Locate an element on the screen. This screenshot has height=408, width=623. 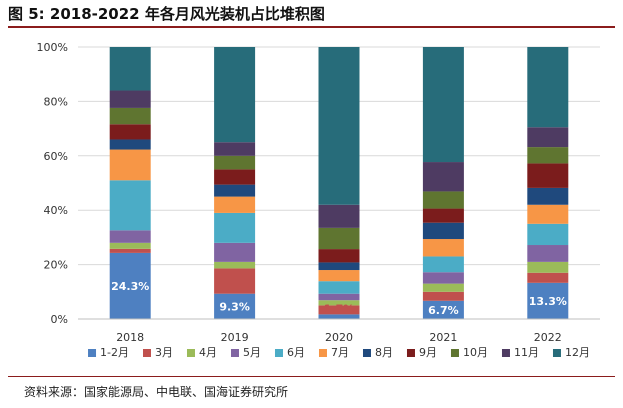
legend-item: 1-2月 is located at coordinates (108, 352).